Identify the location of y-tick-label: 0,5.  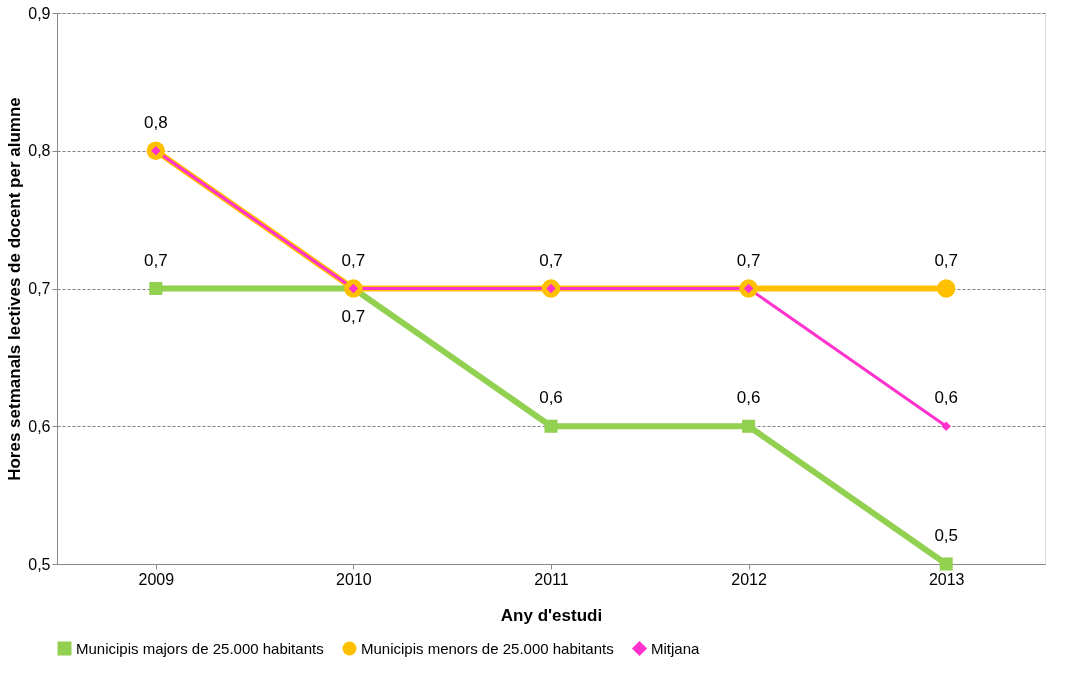
(39, 564).